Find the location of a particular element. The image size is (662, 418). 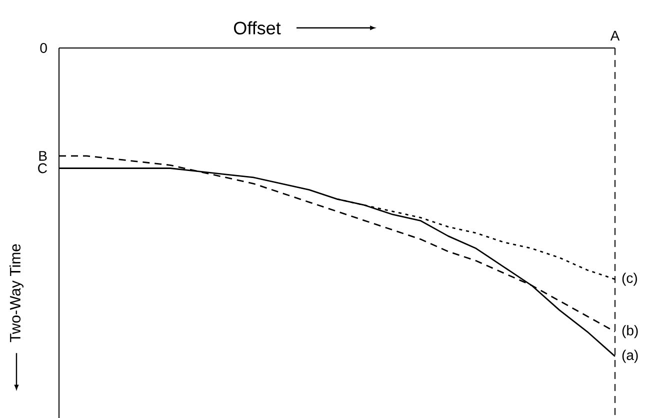

x-axis-title: Offset is located at coordinates (257, 27).